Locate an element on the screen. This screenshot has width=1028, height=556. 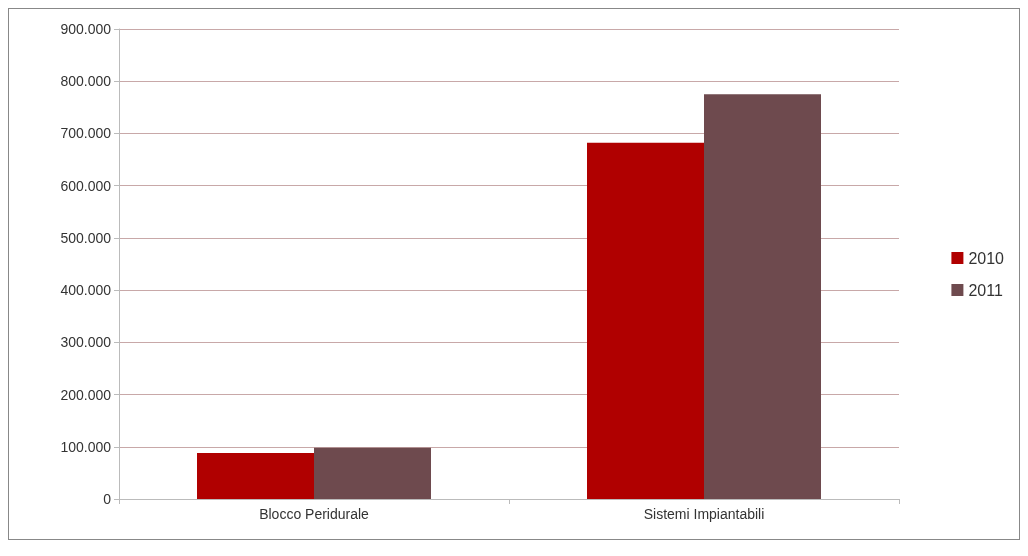
y-tick-label: 600.000 is located at coordinates (86, 185).